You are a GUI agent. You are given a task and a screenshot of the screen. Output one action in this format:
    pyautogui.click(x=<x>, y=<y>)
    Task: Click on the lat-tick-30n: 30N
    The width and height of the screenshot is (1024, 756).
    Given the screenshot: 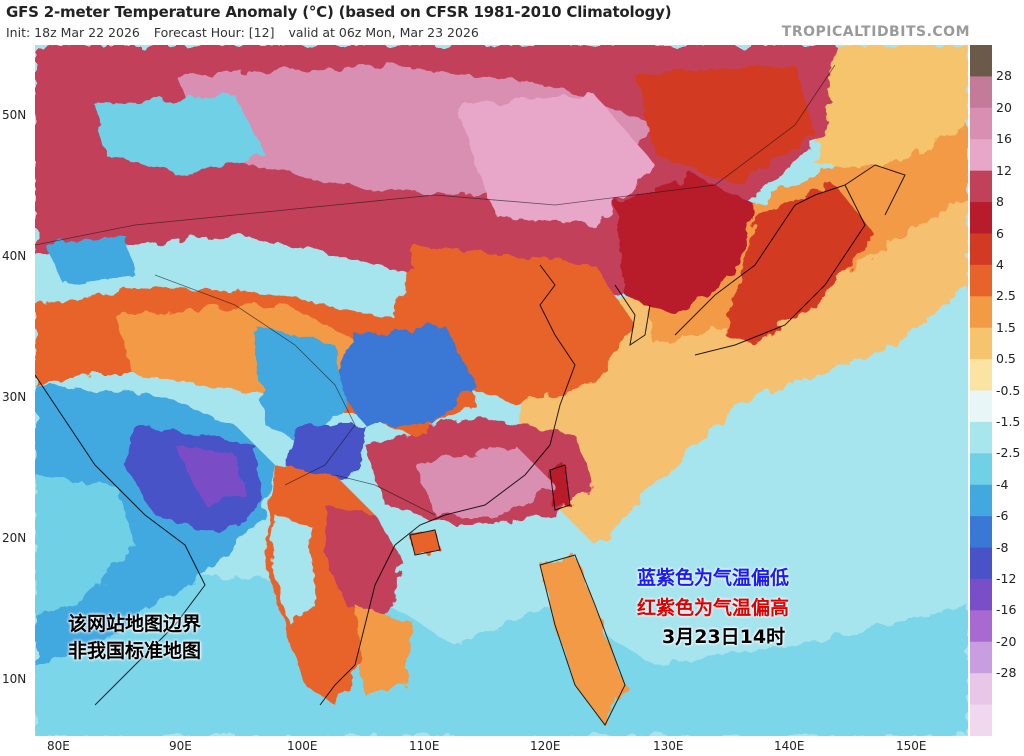 What is the action you would take?
    pyautogui.click(x=14, y=397)
    